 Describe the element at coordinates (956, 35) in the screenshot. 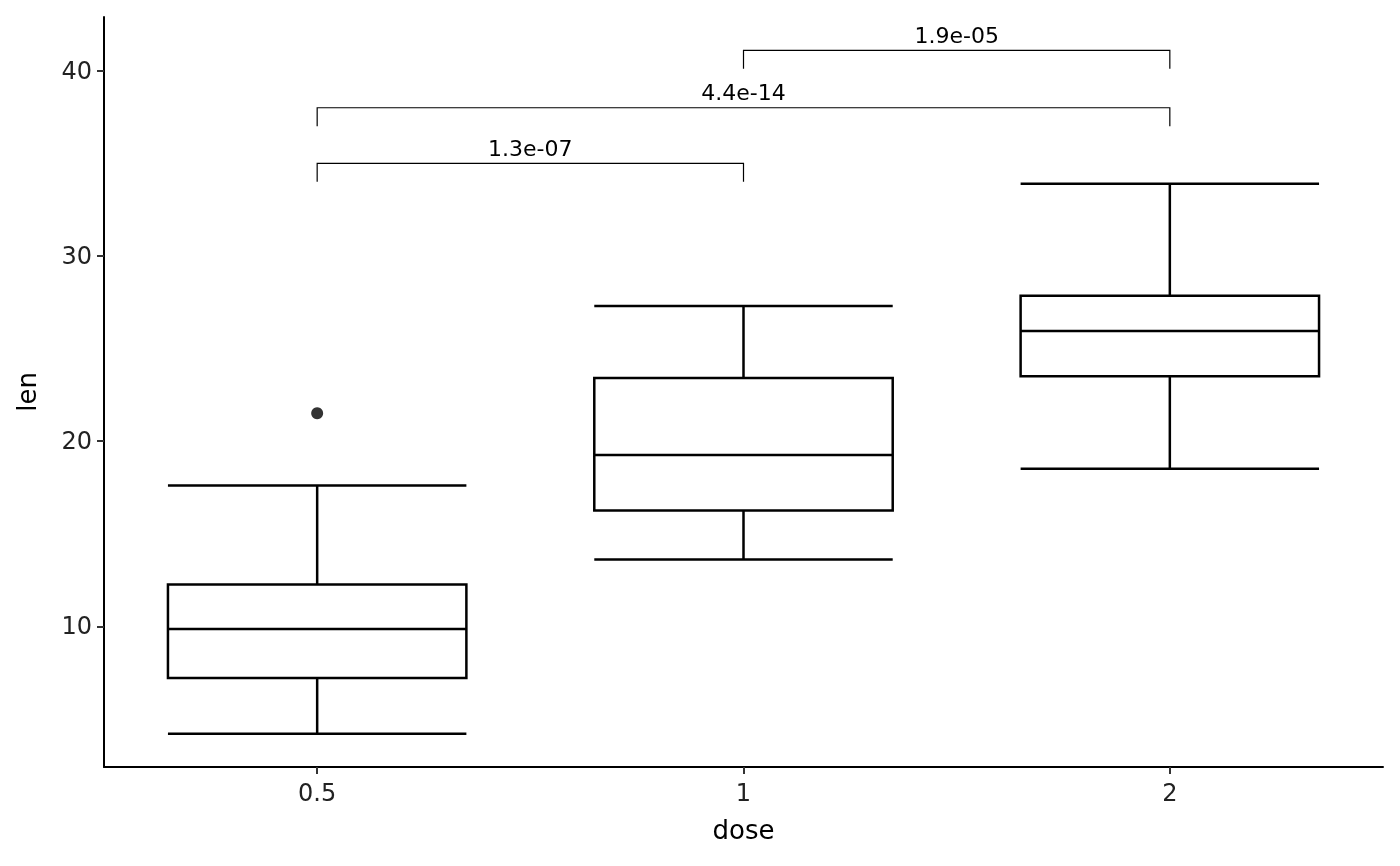

I see `annotation: 1.9e-05` at that location.